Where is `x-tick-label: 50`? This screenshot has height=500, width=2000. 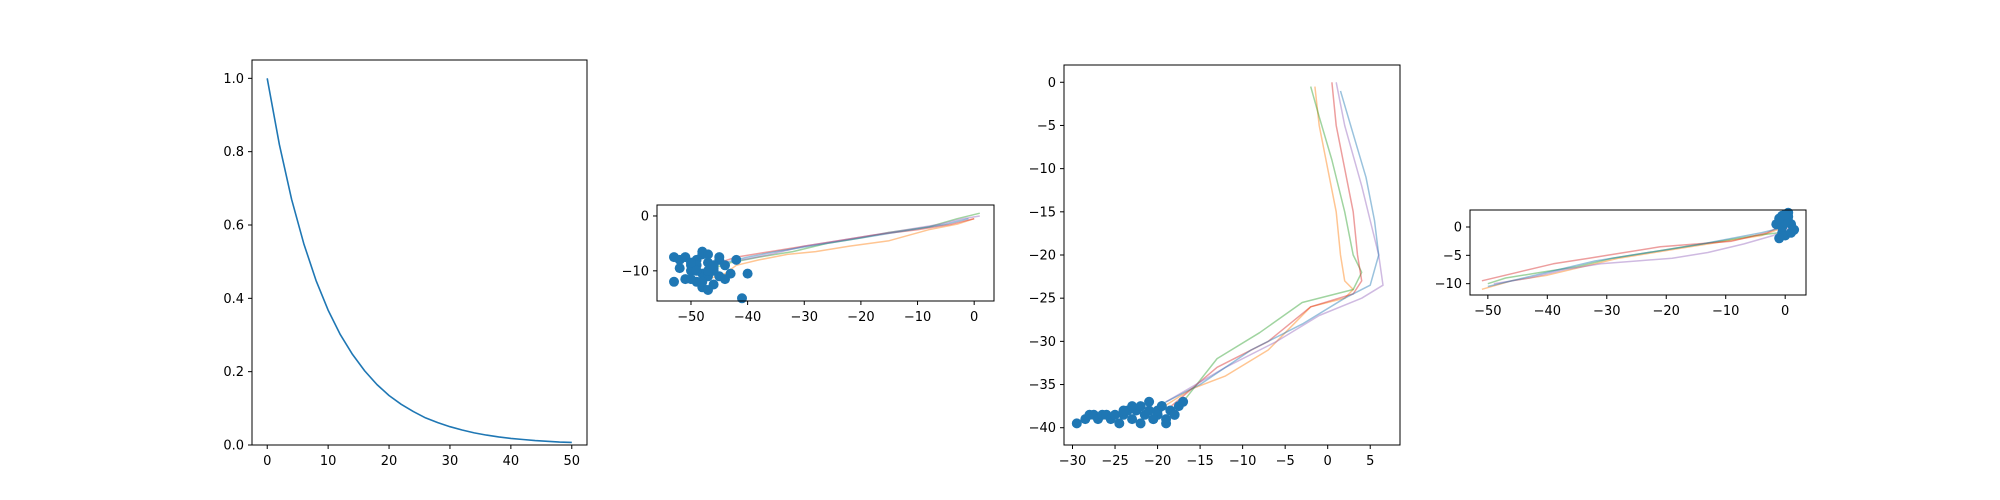 x-tick-label: 50 is located at coordinates (571, 461).